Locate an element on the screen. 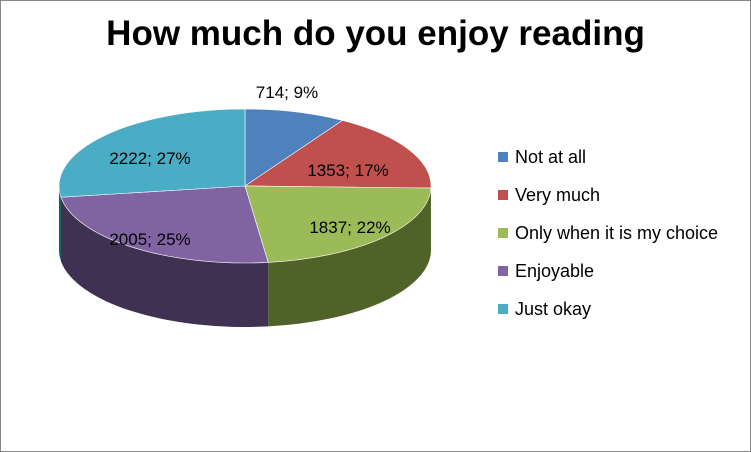 This screenshot has height=452, width=751. chart-title: How much do you enjoy reading is located at coordinates (375, 33).